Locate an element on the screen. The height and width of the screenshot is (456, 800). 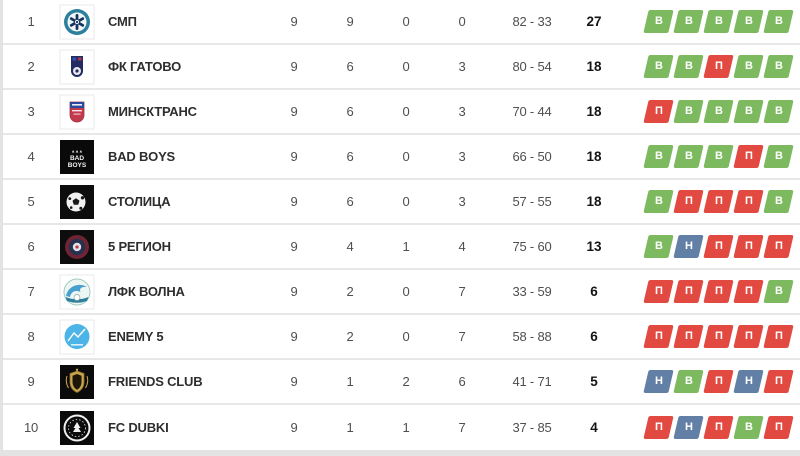
games-played-cell: 9 is located at coordinates (294, 381).